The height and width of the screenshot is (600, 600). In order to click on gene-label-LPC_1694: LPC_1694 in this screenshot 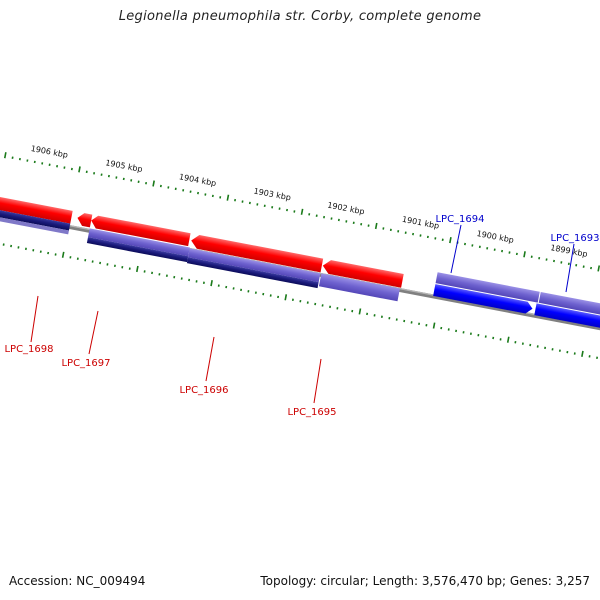, I will do `click(459, 219)`.